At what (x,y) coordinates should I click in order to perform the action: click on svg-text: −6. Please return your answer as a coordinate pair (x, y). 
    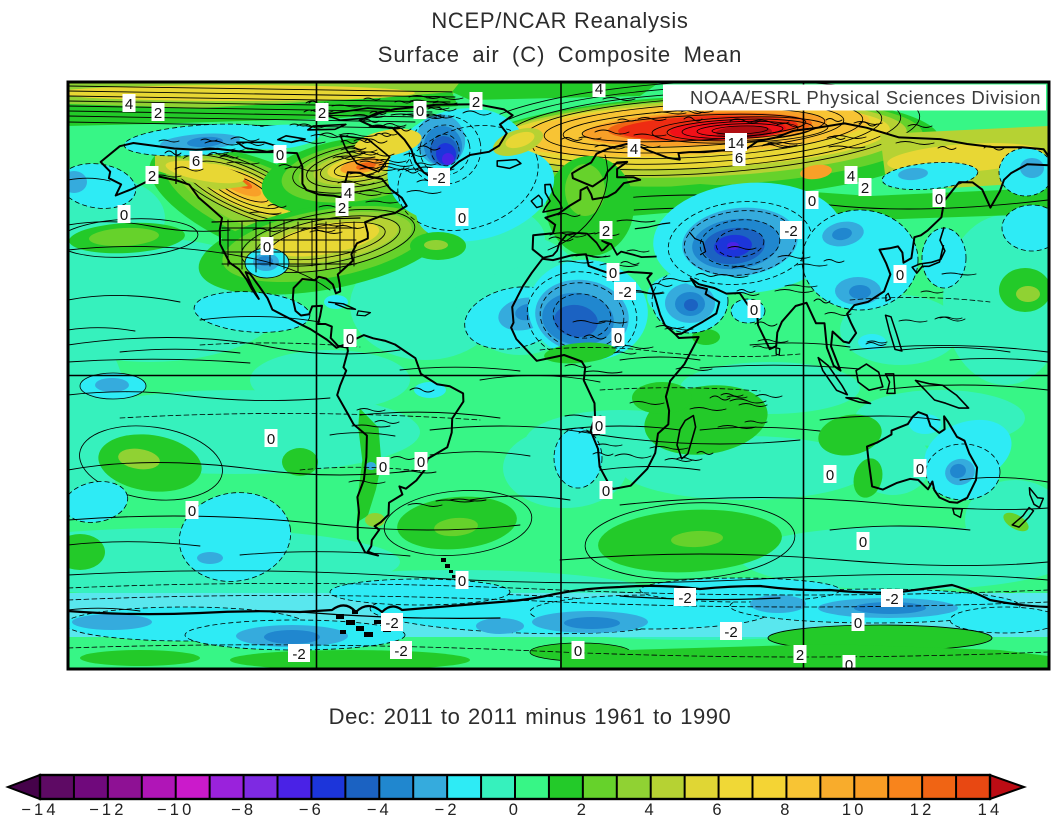
    Looking at the image, I should click on (311, 810).